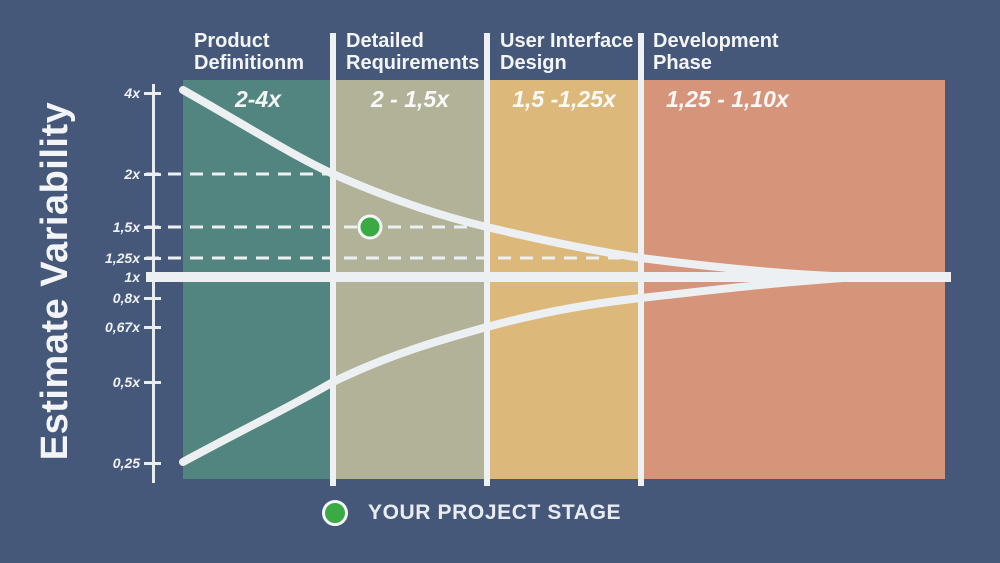  What do you see at coordinates (132, 277) in the screenshot?
I see `y-tick-label: 1x` at bounding box center [132, 277].